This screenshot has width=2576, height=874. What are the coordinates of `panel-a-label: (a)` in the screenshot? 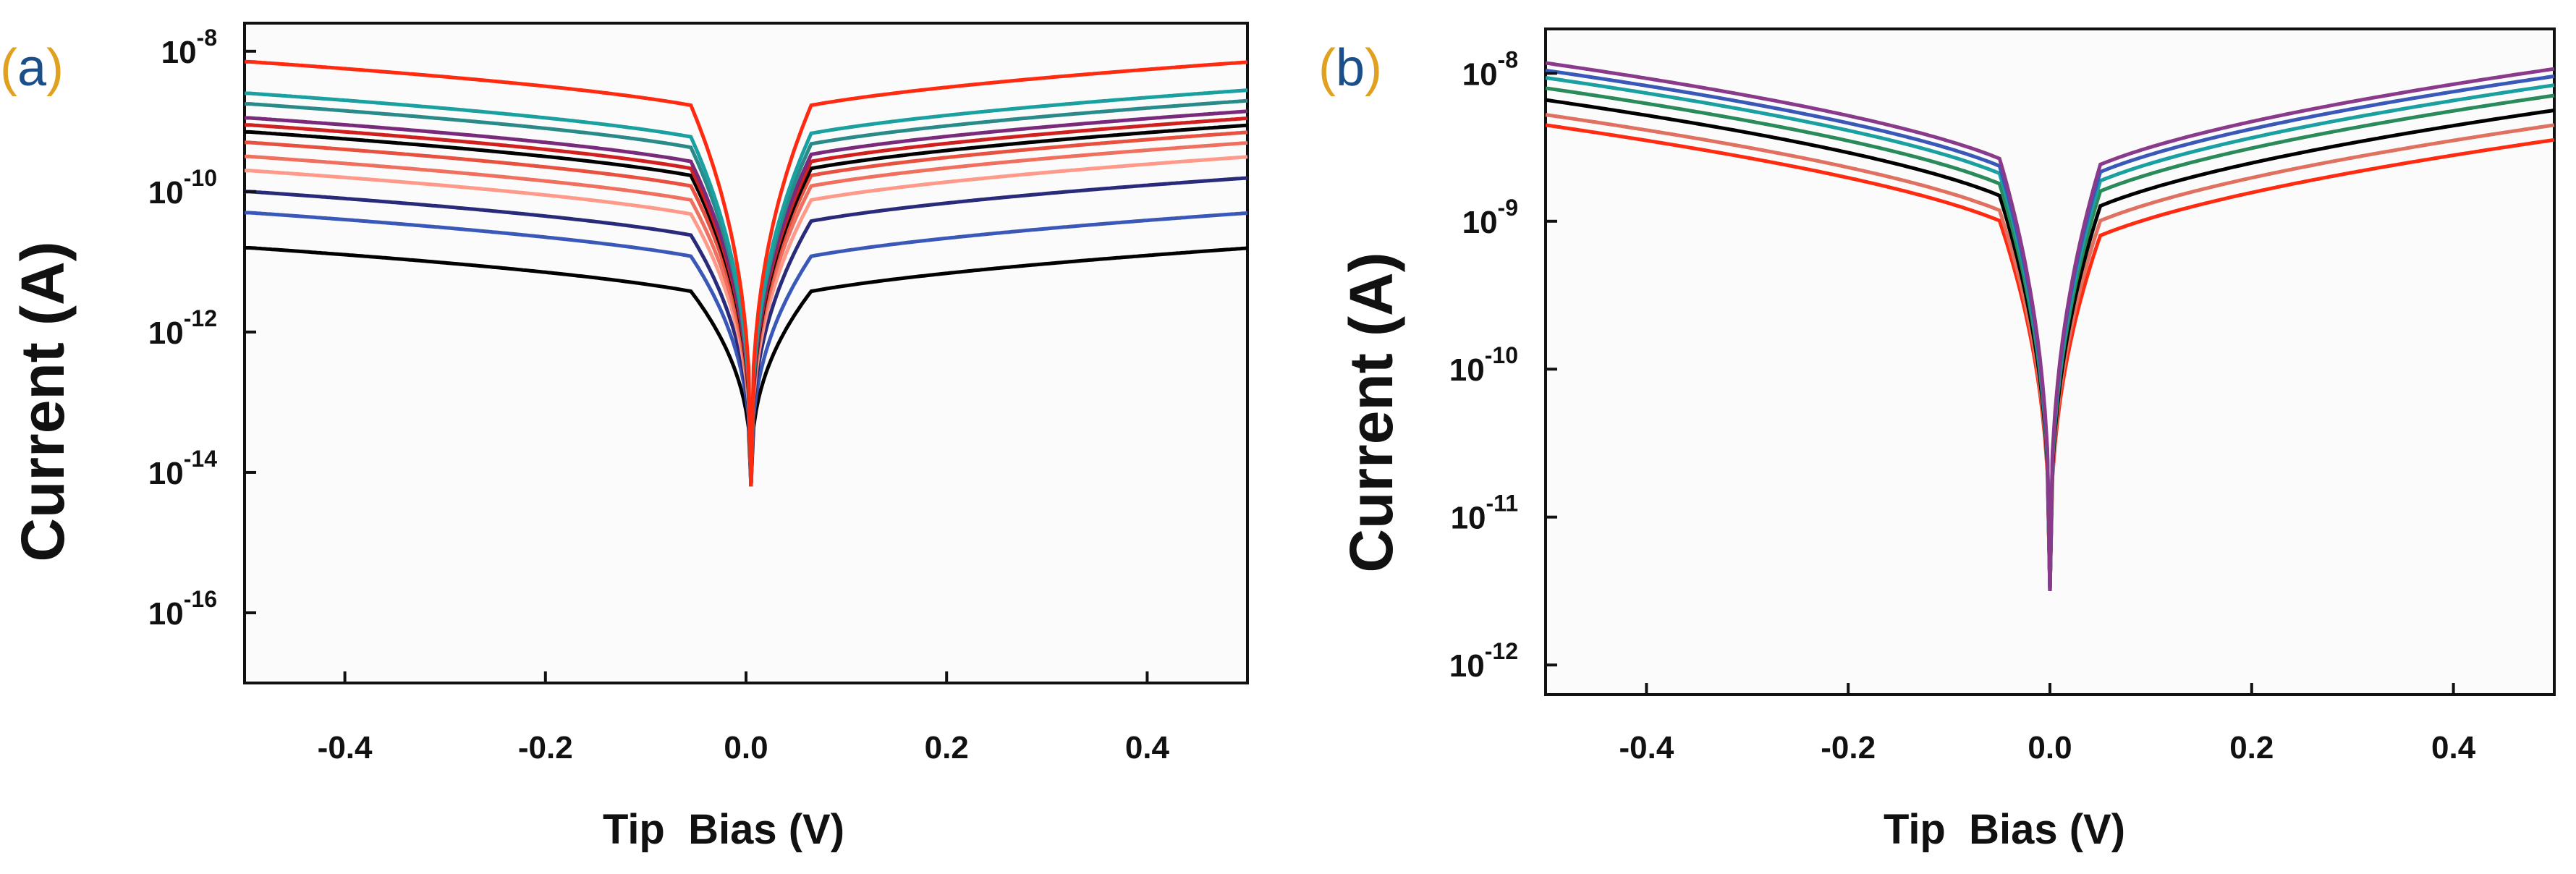 It's located at (32, 68).